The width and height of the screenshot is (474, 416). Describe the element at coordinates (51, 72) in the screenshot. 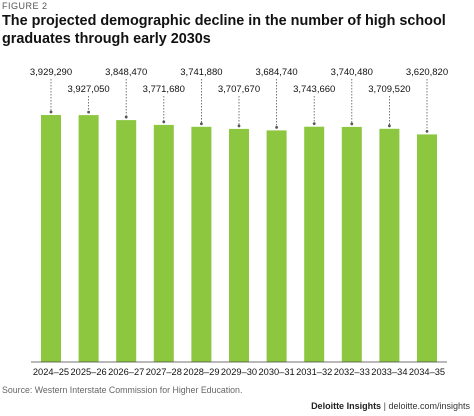

I see `data-label: 3,929,290` at that location.